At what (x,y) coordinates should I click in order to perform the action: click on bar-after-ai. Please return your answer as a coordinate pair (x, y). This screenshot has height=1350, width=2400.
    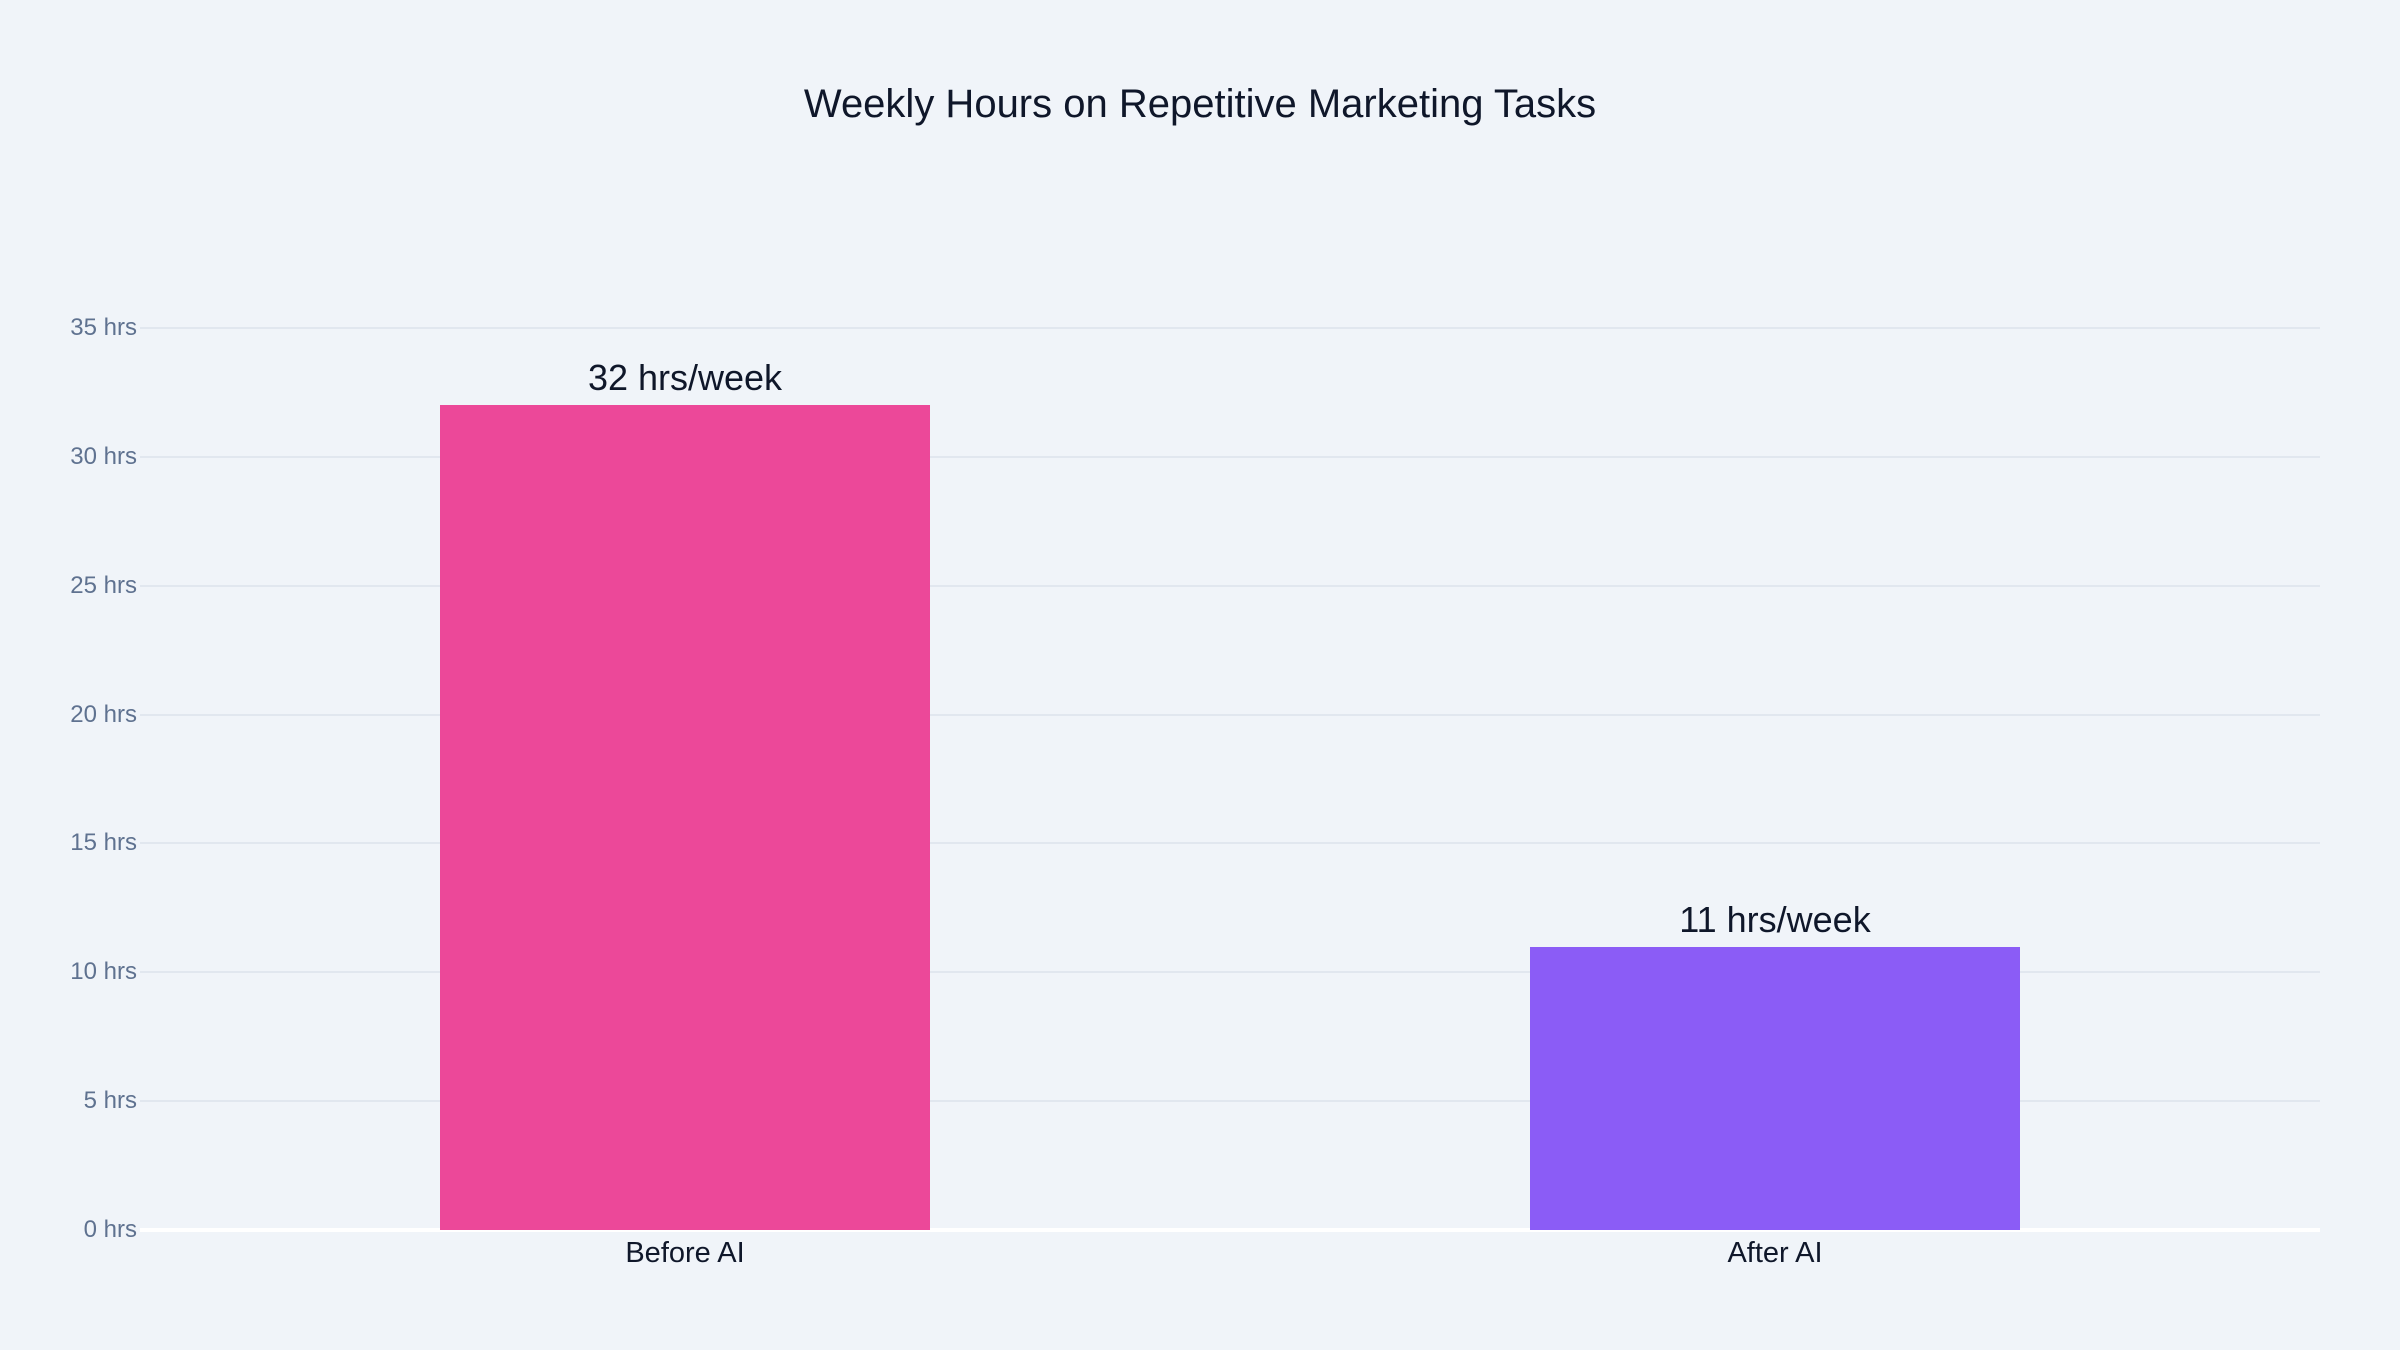
    Looking at the image, I should click on (1775, 1088).